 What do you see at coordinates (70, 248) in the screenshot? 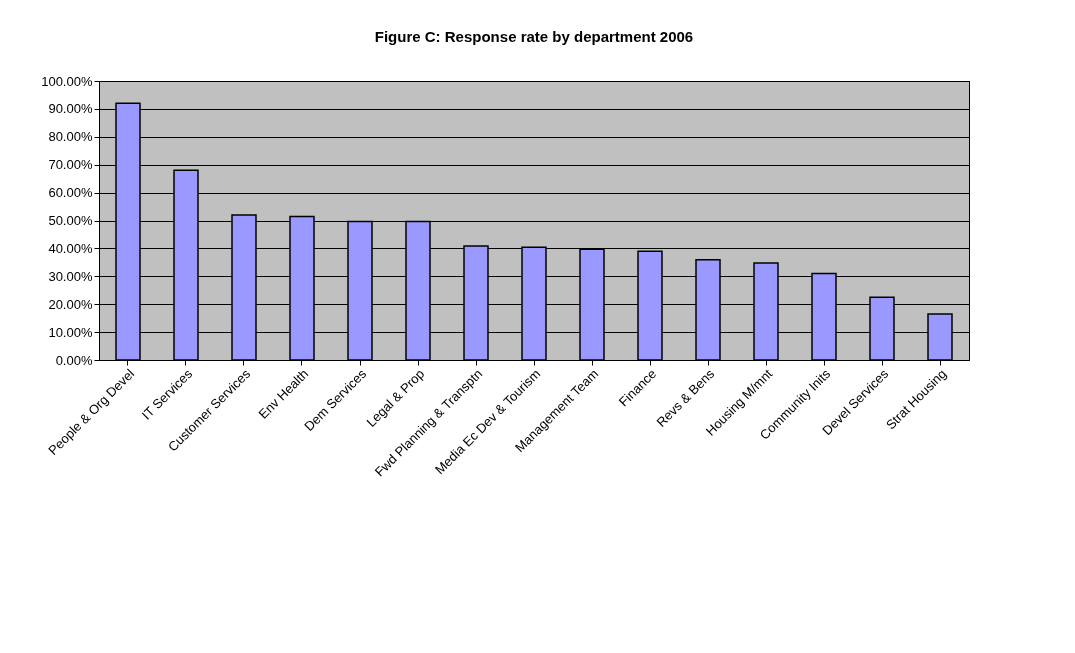
I see `y-tick-label: 40.00%` at bounding box center [70, 248].